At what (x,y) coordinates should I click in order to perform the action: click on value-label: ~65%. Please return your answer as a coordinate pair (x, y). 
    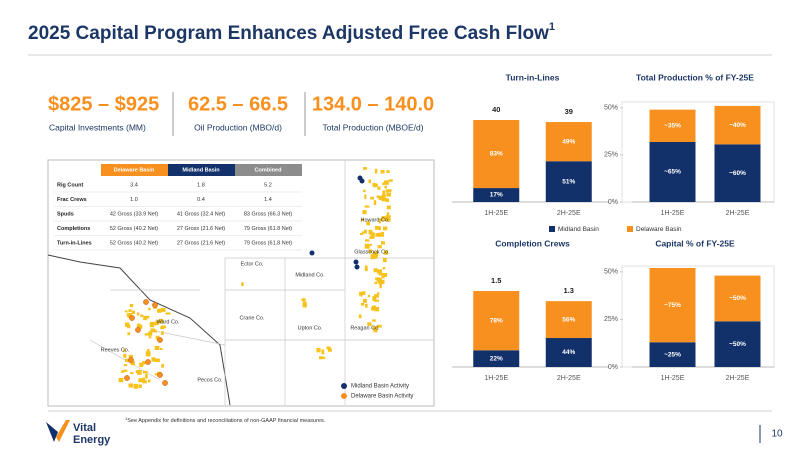
    Looking at the image, I should click on (672, 172).